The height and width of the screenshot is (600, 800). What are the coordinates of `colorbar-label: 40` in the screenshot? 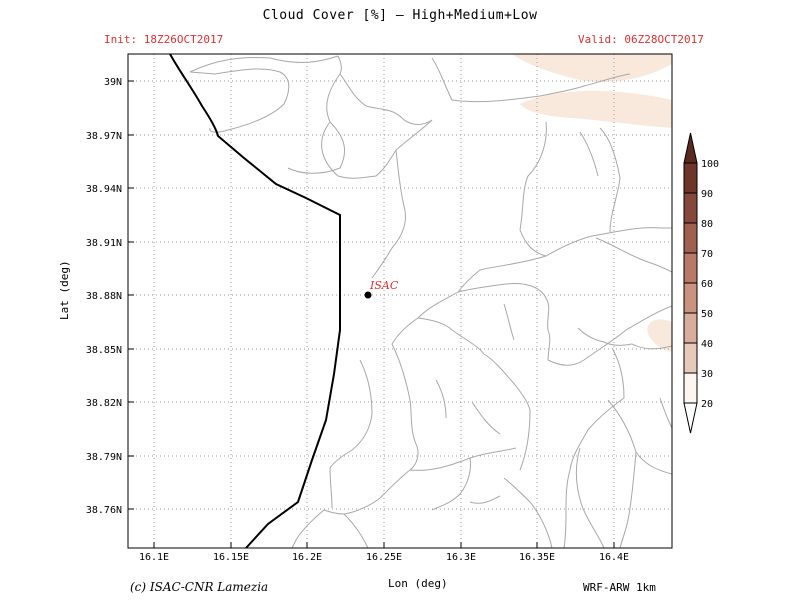 It's located at (707, 344).